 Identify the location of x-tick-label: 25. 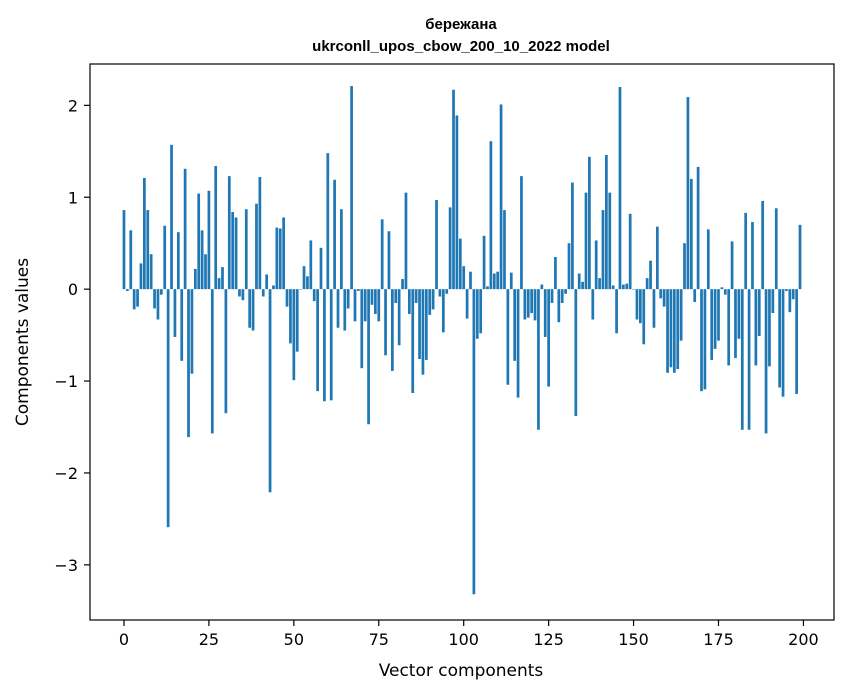
(209, 639).